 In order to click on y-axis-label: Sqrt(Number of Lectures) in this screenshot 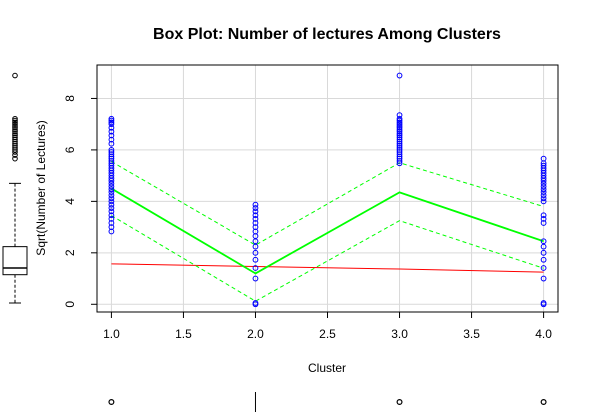, I will do `click(41, 187)`.